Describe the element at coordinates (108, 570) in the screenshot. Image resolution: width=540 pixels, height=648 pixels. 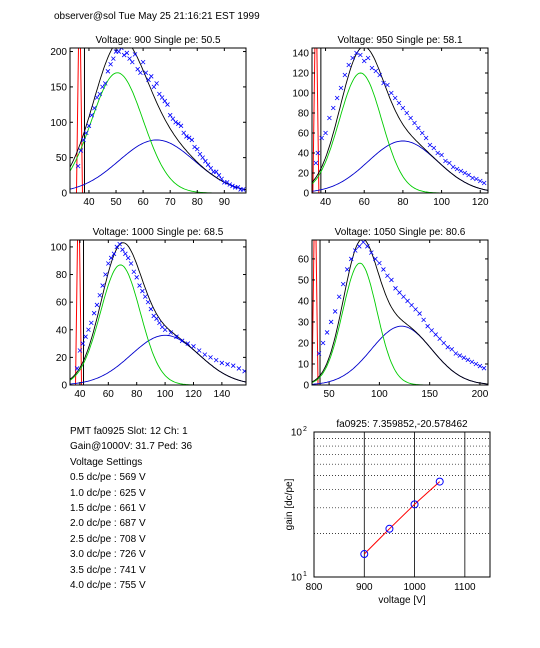
I see `setting-row: 3.5 dc/pe : 741 V` at that location.